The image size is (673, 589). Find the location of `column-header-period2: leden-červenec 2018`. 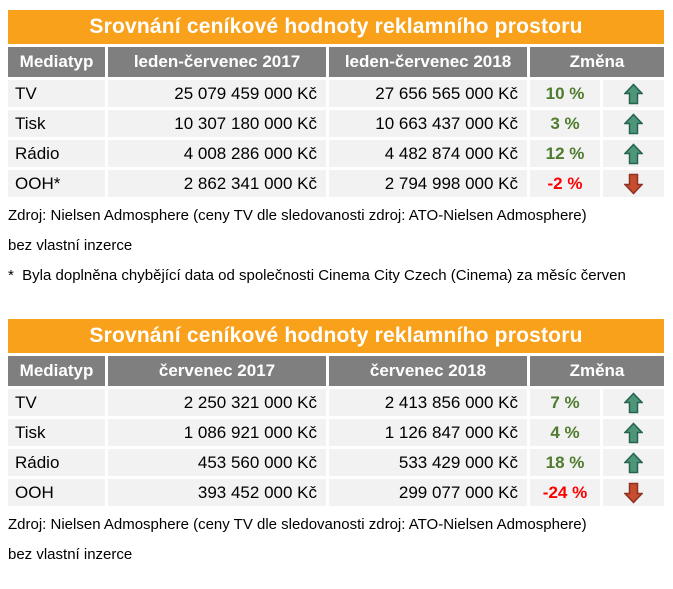

column-header-period2: leden-červenec 2018 is located at coordinates (428, 62).